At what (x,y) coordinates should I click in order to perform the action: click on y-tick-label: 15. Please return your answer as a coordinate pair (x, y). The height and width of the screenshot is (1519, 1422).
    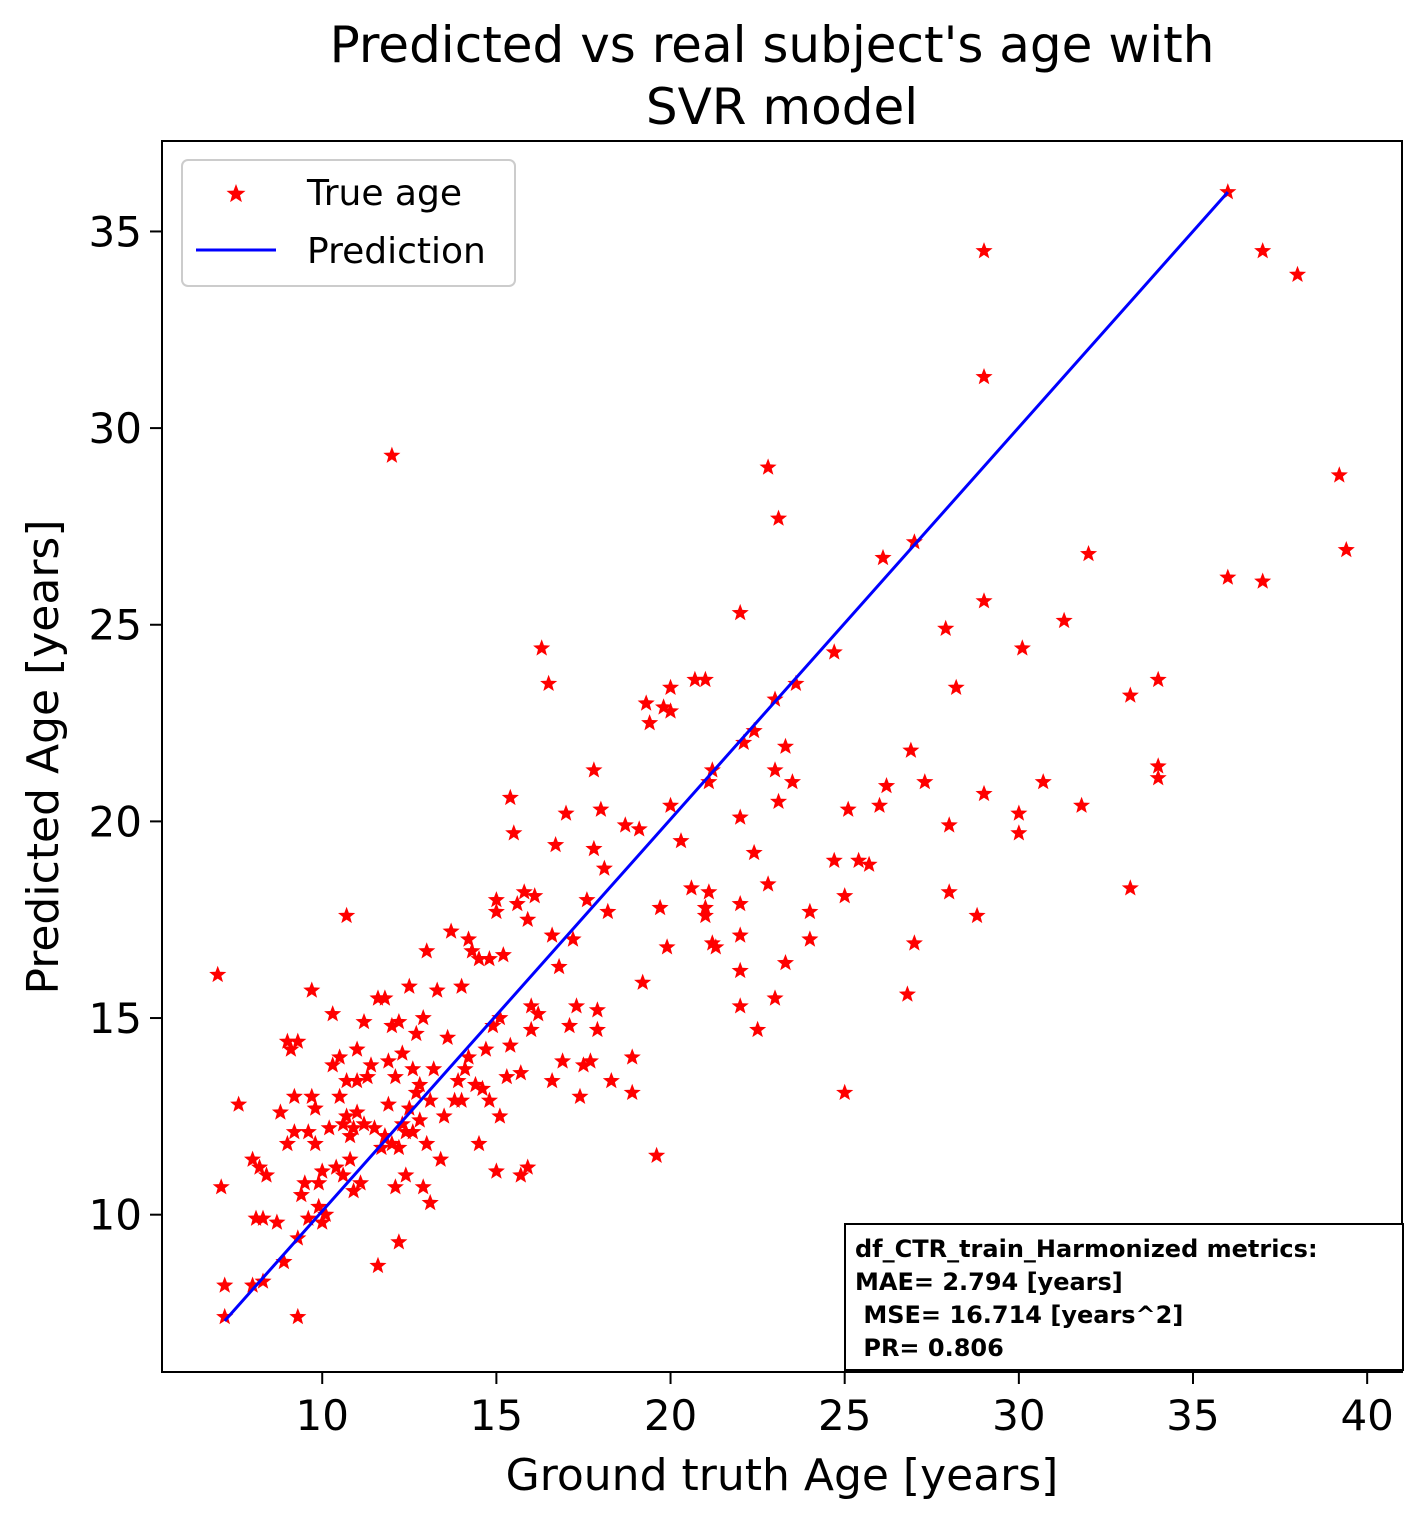
    Looking at the image, I should click on (115, 1018).